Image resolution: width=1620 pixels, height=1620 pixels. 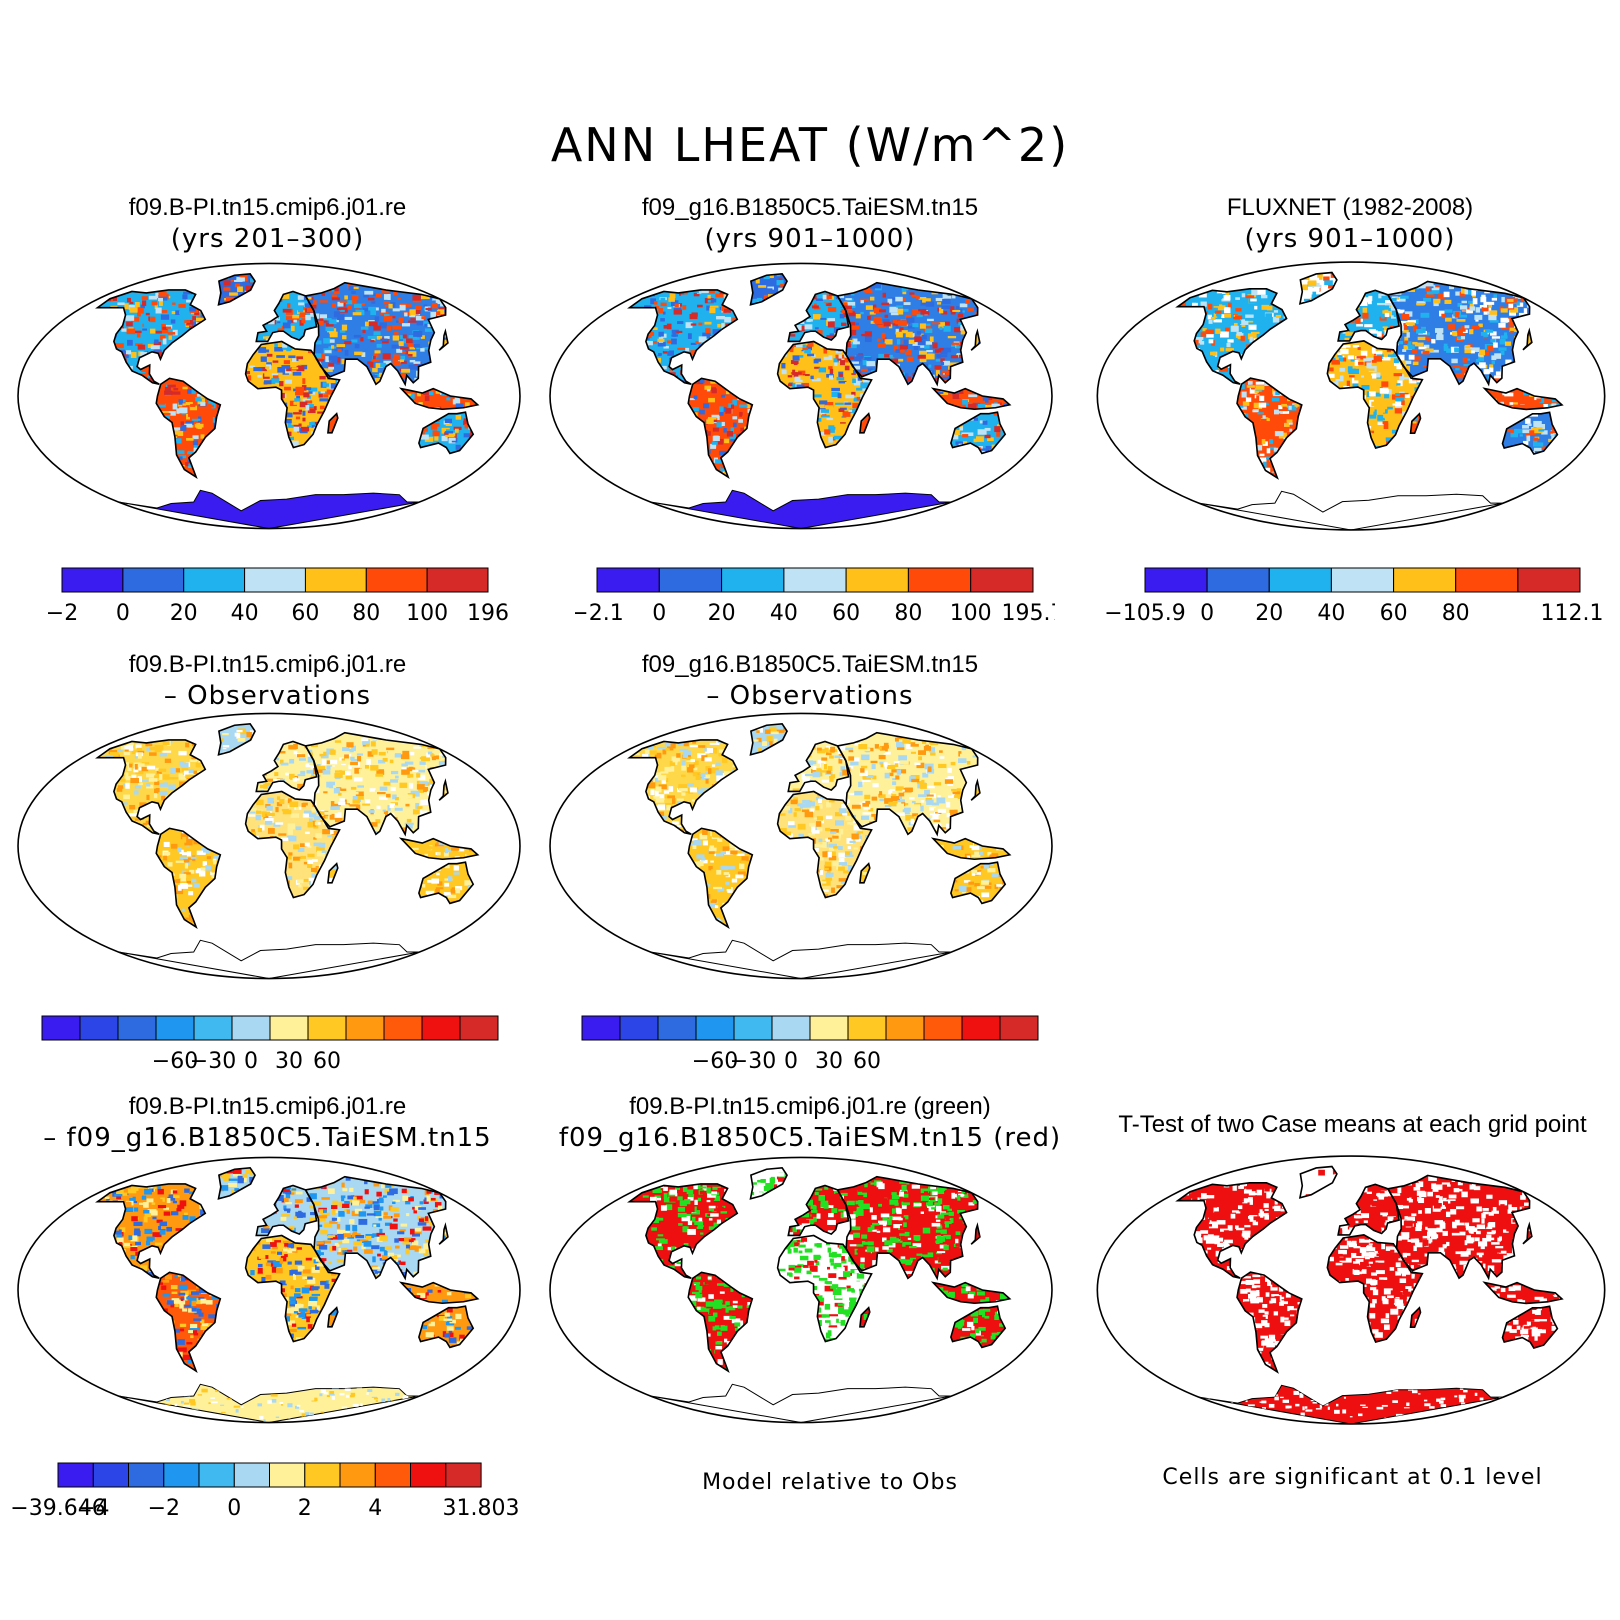 What do you see at coordinates (488, 613) in the screenshot?
I see `colorbar-tick-label: 196` at bounding box center [488, 613].